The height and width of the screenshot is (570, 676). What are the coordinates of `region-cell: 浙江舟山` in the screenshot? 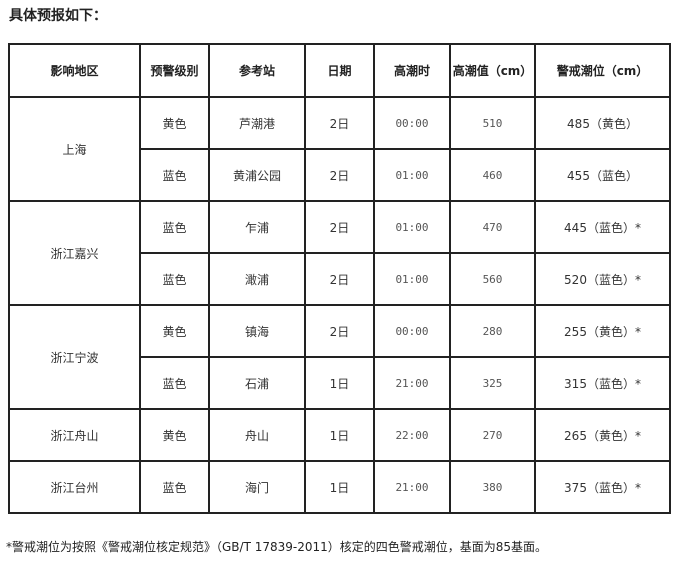 It's located at (74, 435).